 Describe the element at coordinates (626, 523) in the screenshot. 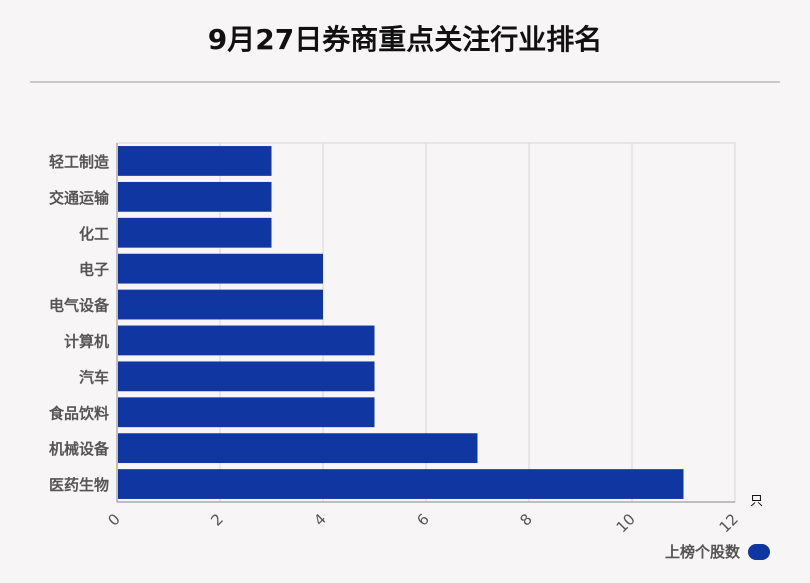

I see `x-tick-label: 10` at that location.